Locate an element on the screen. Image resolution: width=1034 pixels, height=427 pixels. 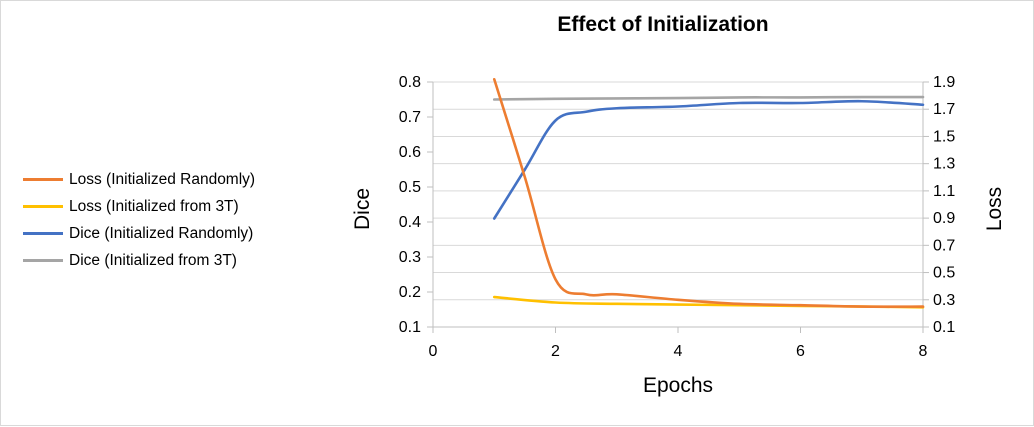
legend-item: Loss (Initialized from 3T) is located at coordinates (139, 206).